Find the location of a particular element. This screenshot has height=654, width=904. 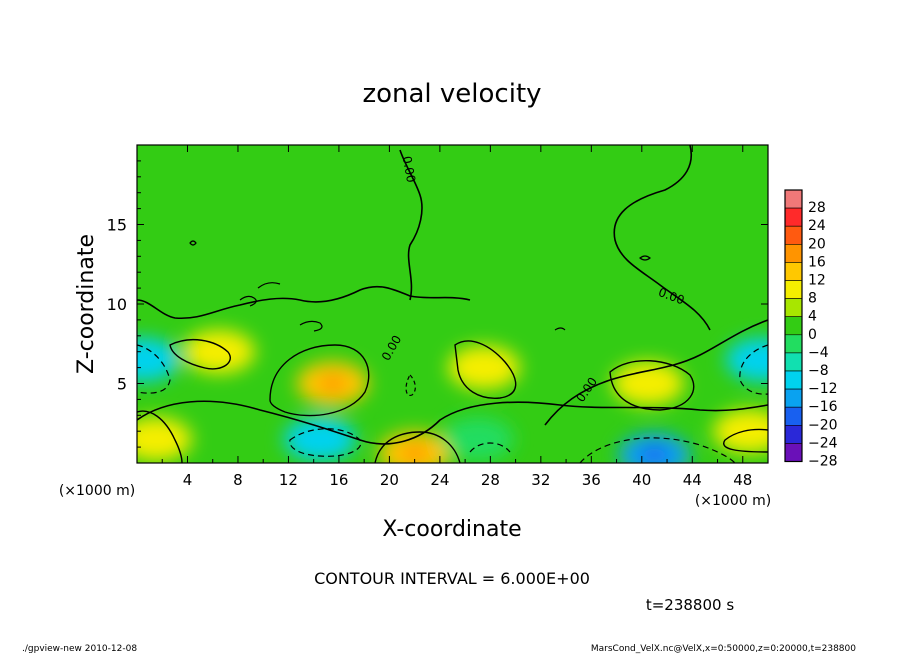

x-tick-label: 40 is located at coordinates (641, 480).